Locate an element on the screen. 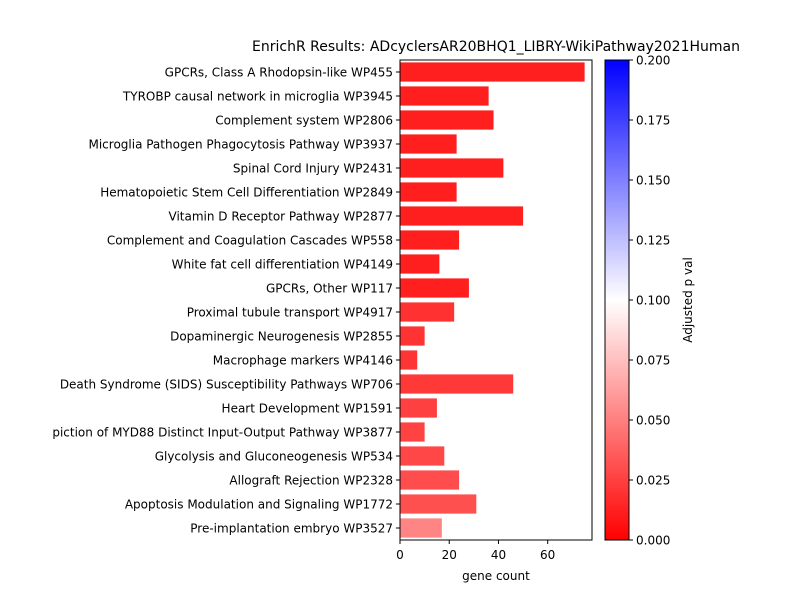  y-tick-label: Vitamin D Receptor Pathway WP2877 is located at coordinates (281, 217).